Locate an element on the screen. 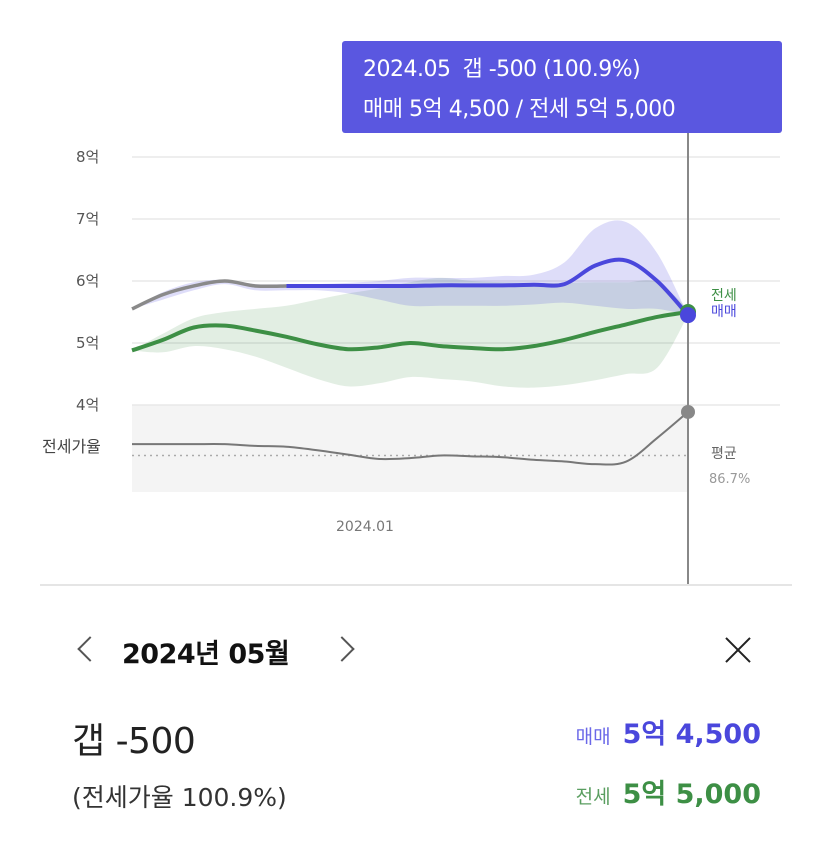 Image resolution: width=827 pixels, height=866 pixels. jeonse-price-row: 전세 5억 5,000 is located at coordinates (668, 791).